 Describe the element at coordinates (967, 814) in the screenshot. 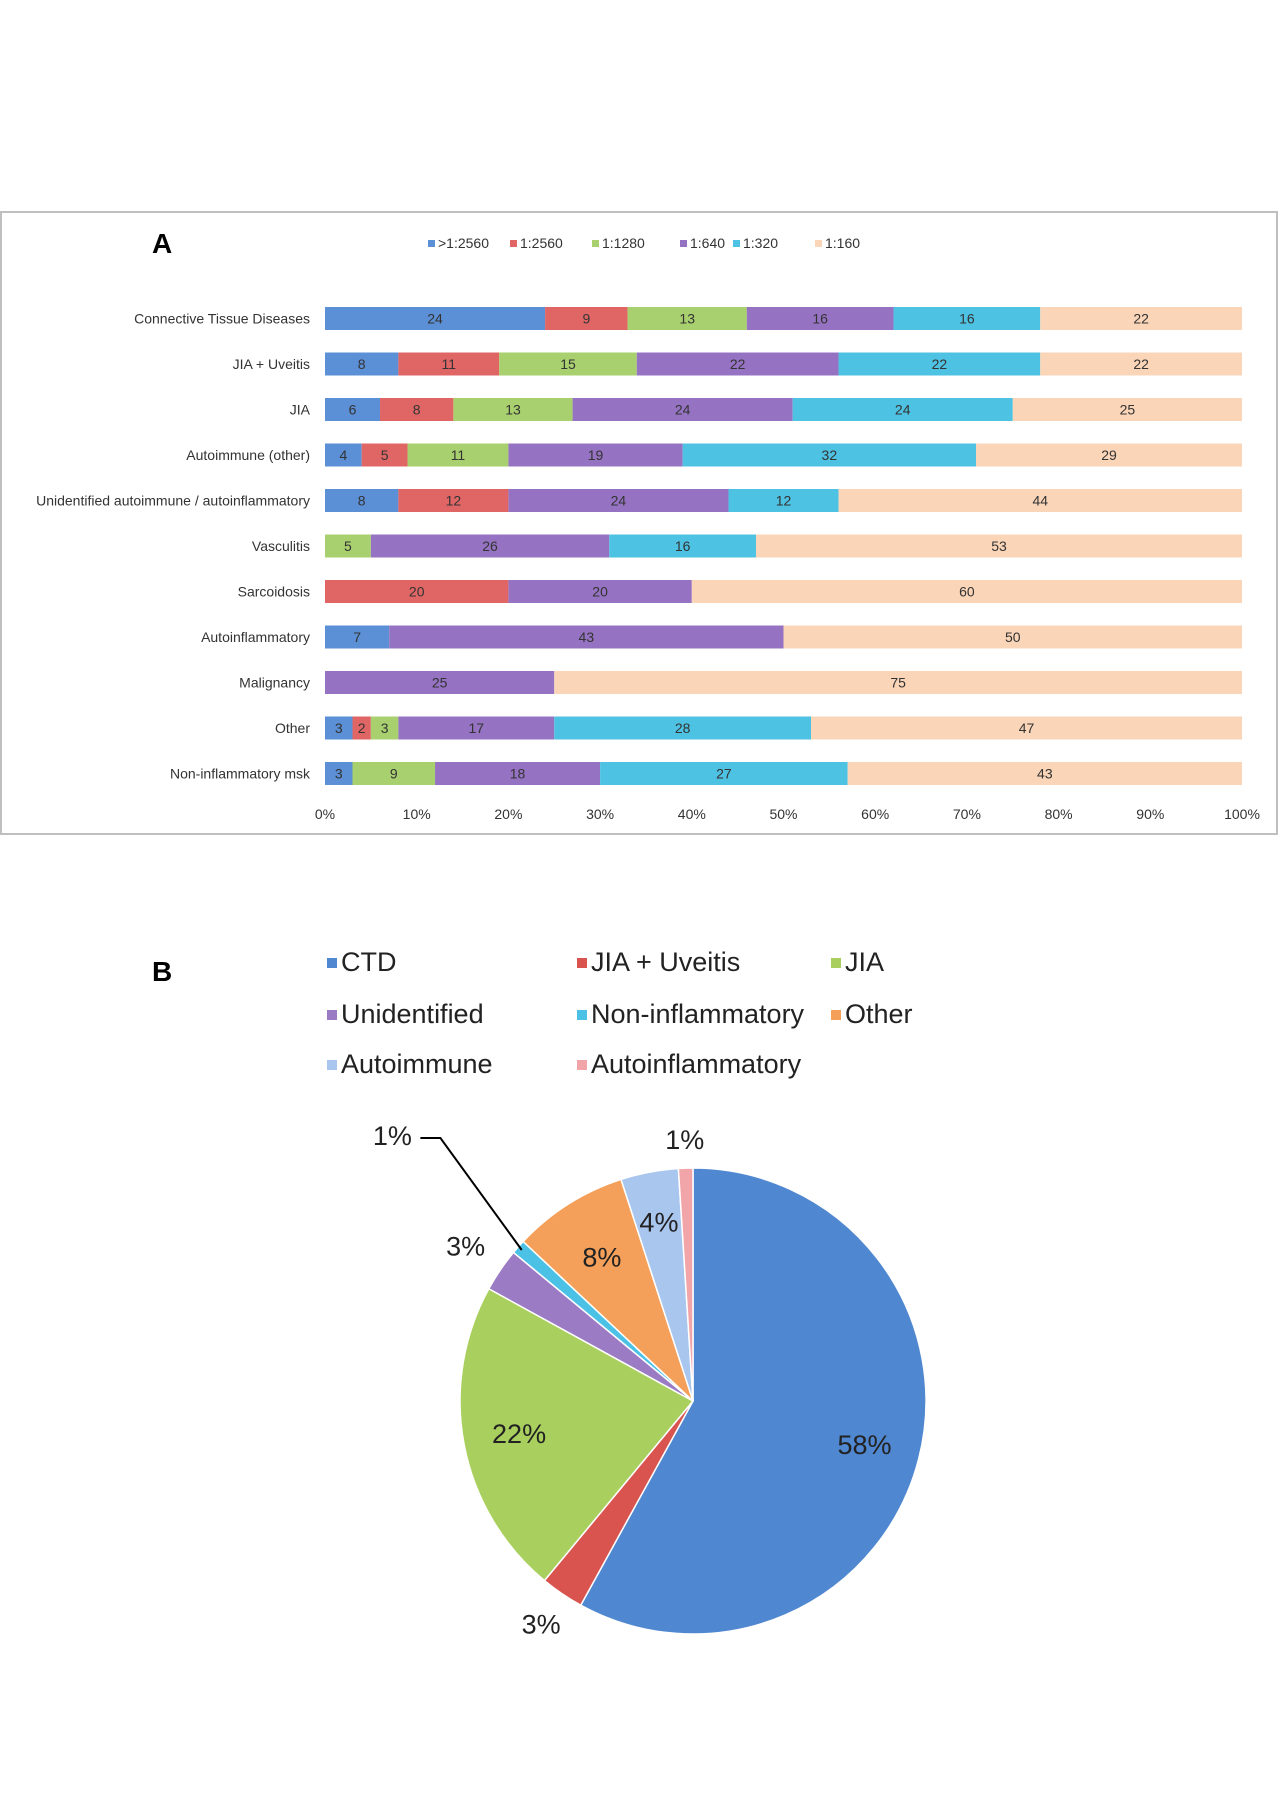

I see `x-tick-label: 70%` at that location.